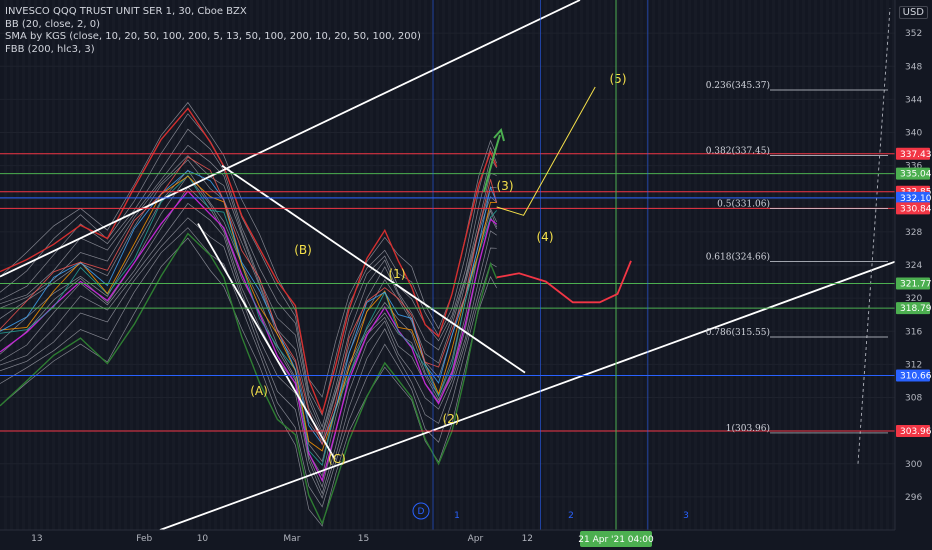 The image size is (932, 550). I want to click on price-tag-335.04: 335.04, so click(914, 173).